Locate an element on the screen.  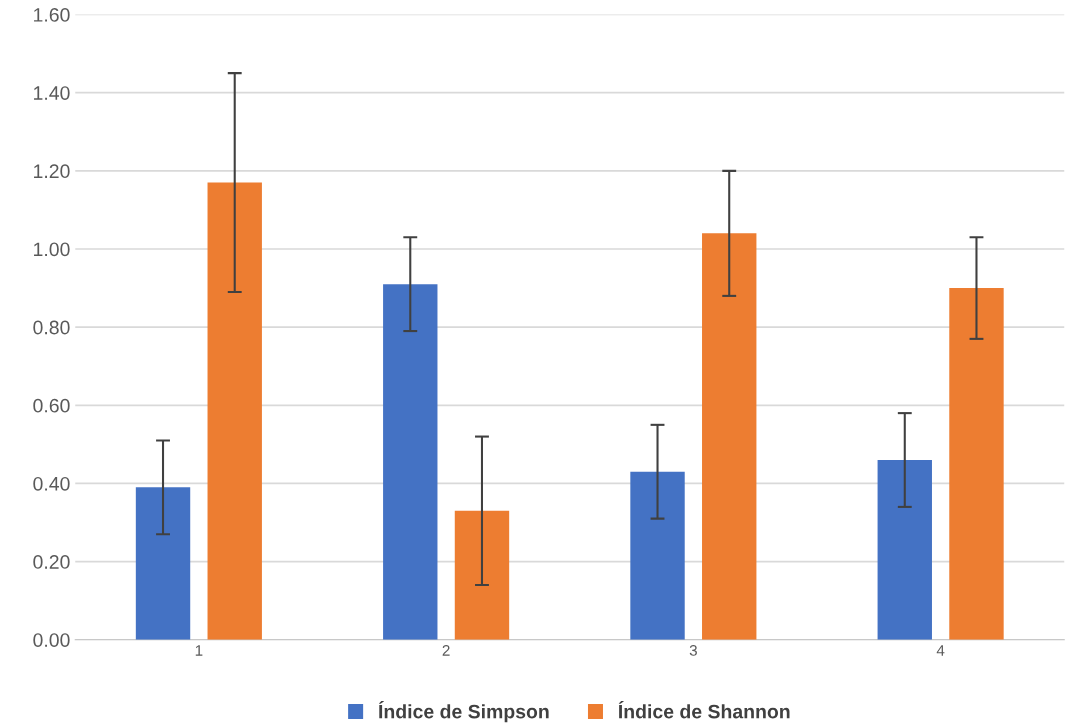
y-tick-label: 1.20 is located at coordinates (52, 171).